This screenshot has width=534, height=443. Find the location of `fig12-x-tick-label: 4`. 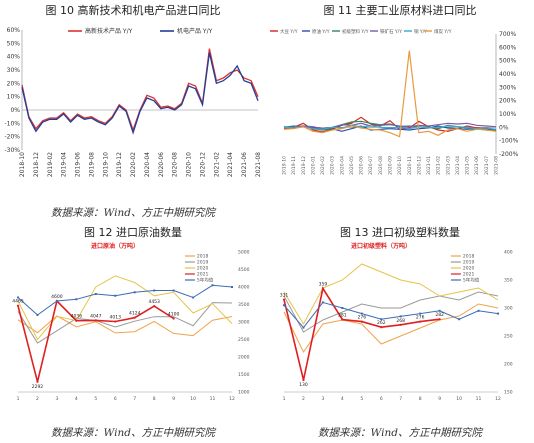

fig12-x-tick-label: 4 is located at coordinates (76, 399).